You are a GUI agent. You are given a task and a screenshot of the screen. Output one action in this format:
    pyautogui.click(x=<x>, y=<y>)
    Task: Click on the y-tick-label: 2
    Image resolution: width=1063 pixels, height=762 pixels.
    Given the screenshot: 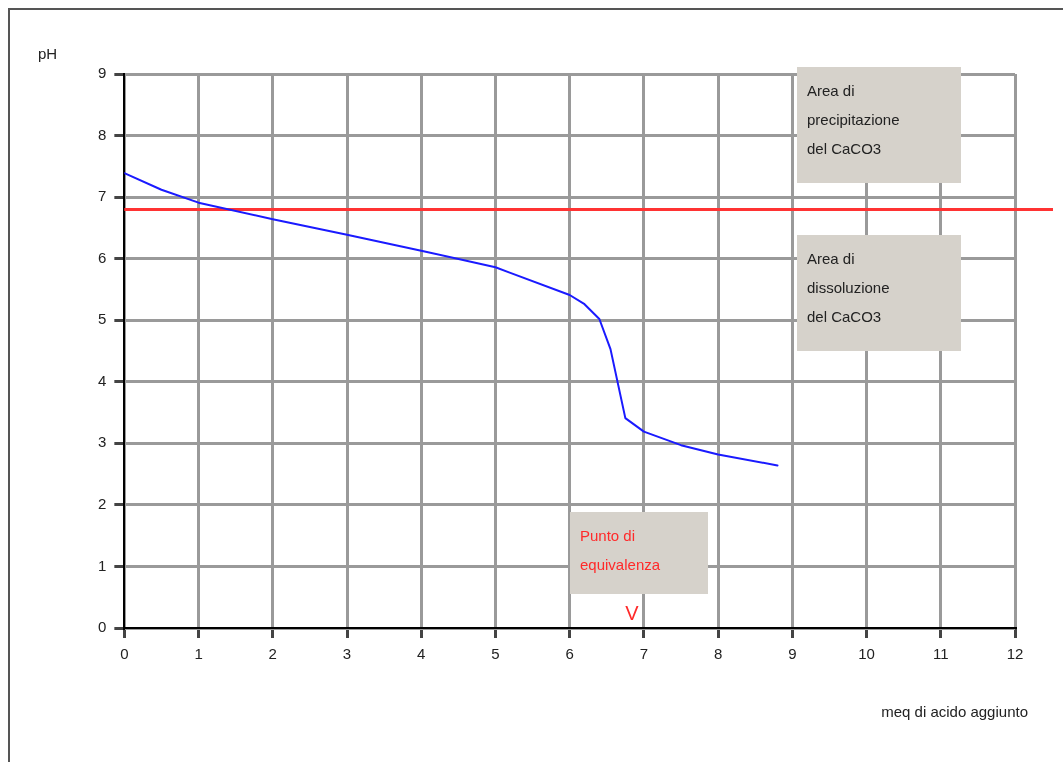 What is the action you would take?
    pyautogui.click(x=102, y=504)
    